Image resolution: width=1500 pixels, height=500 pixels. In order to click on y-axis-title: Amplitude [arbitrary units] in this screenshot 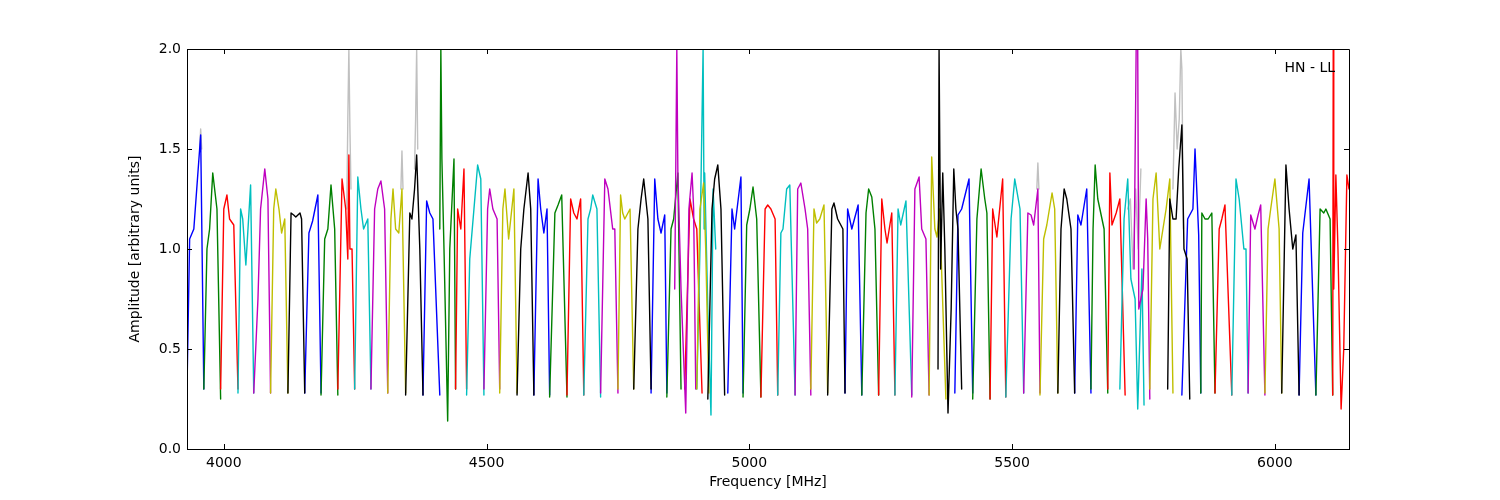, I will do `click(134, 249)`.